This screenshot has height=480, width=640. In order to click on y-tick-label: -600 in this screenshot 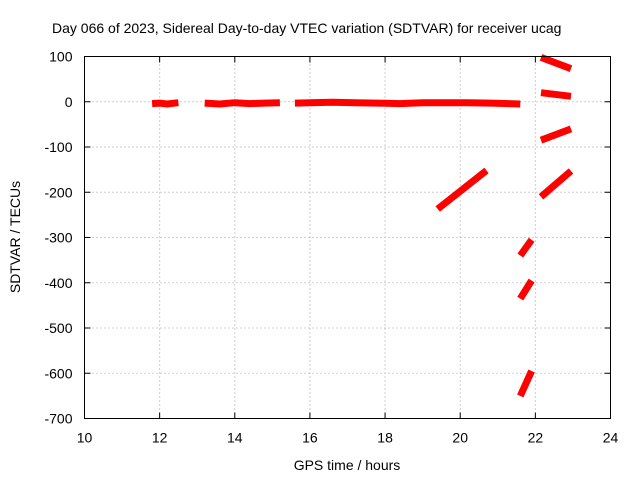, I will do `click(58, 373)`.